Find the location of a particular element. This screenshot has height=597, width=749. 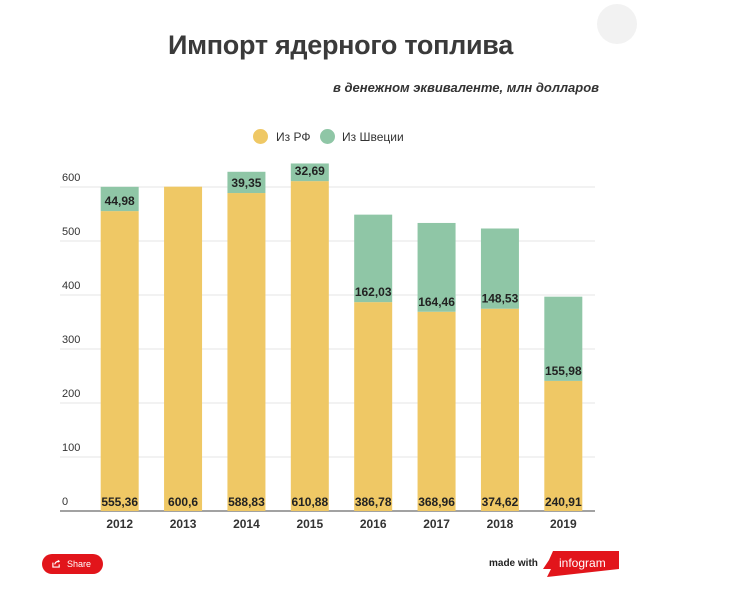

x-tick-label: 2014 is located at coordinates (246, 524).